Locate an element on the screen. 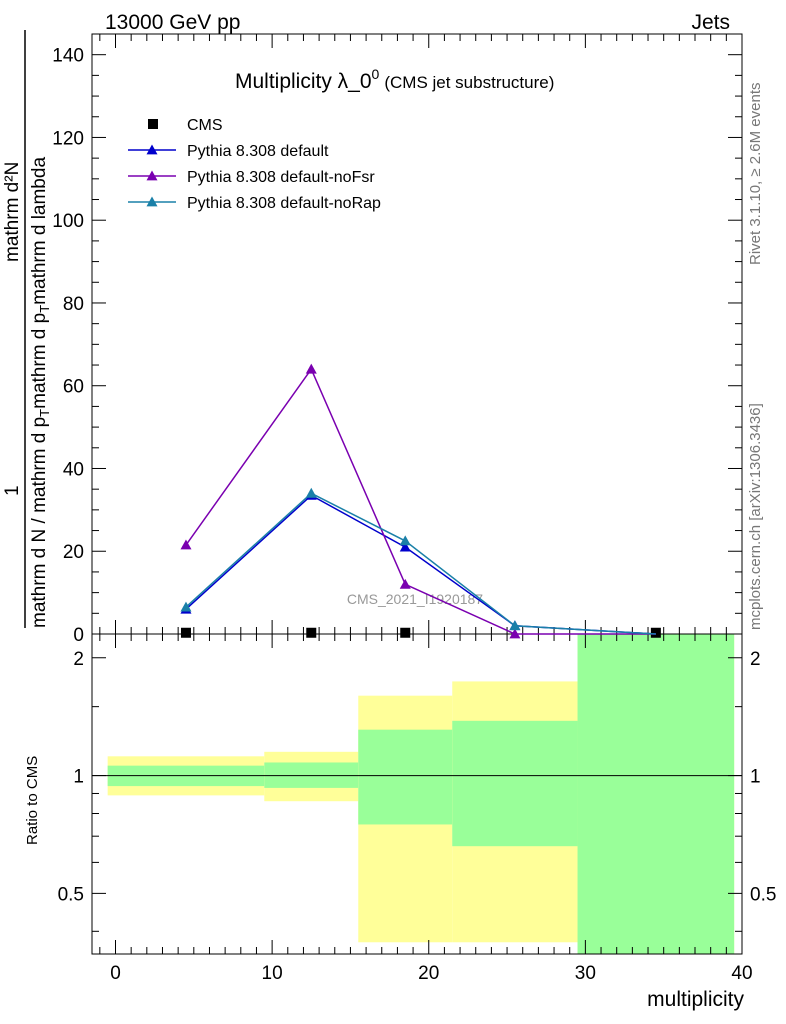 This screenshot has width=786, height=1024. legend-label: CMS is located at coordinates (205, 125).